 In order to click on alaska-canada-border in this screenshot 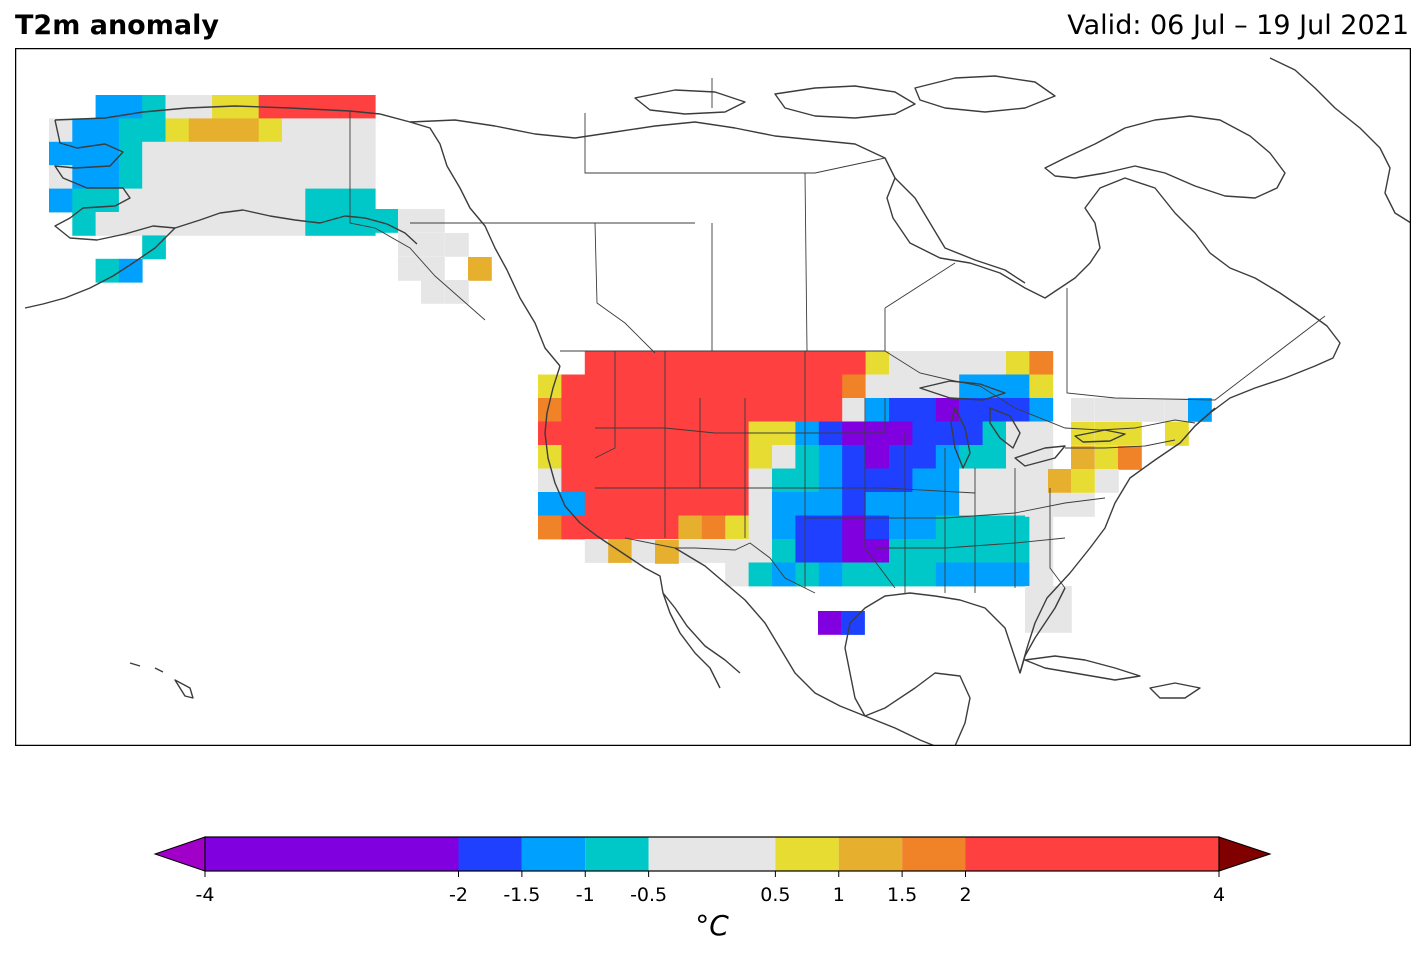, I will do `click(417, 216)`.